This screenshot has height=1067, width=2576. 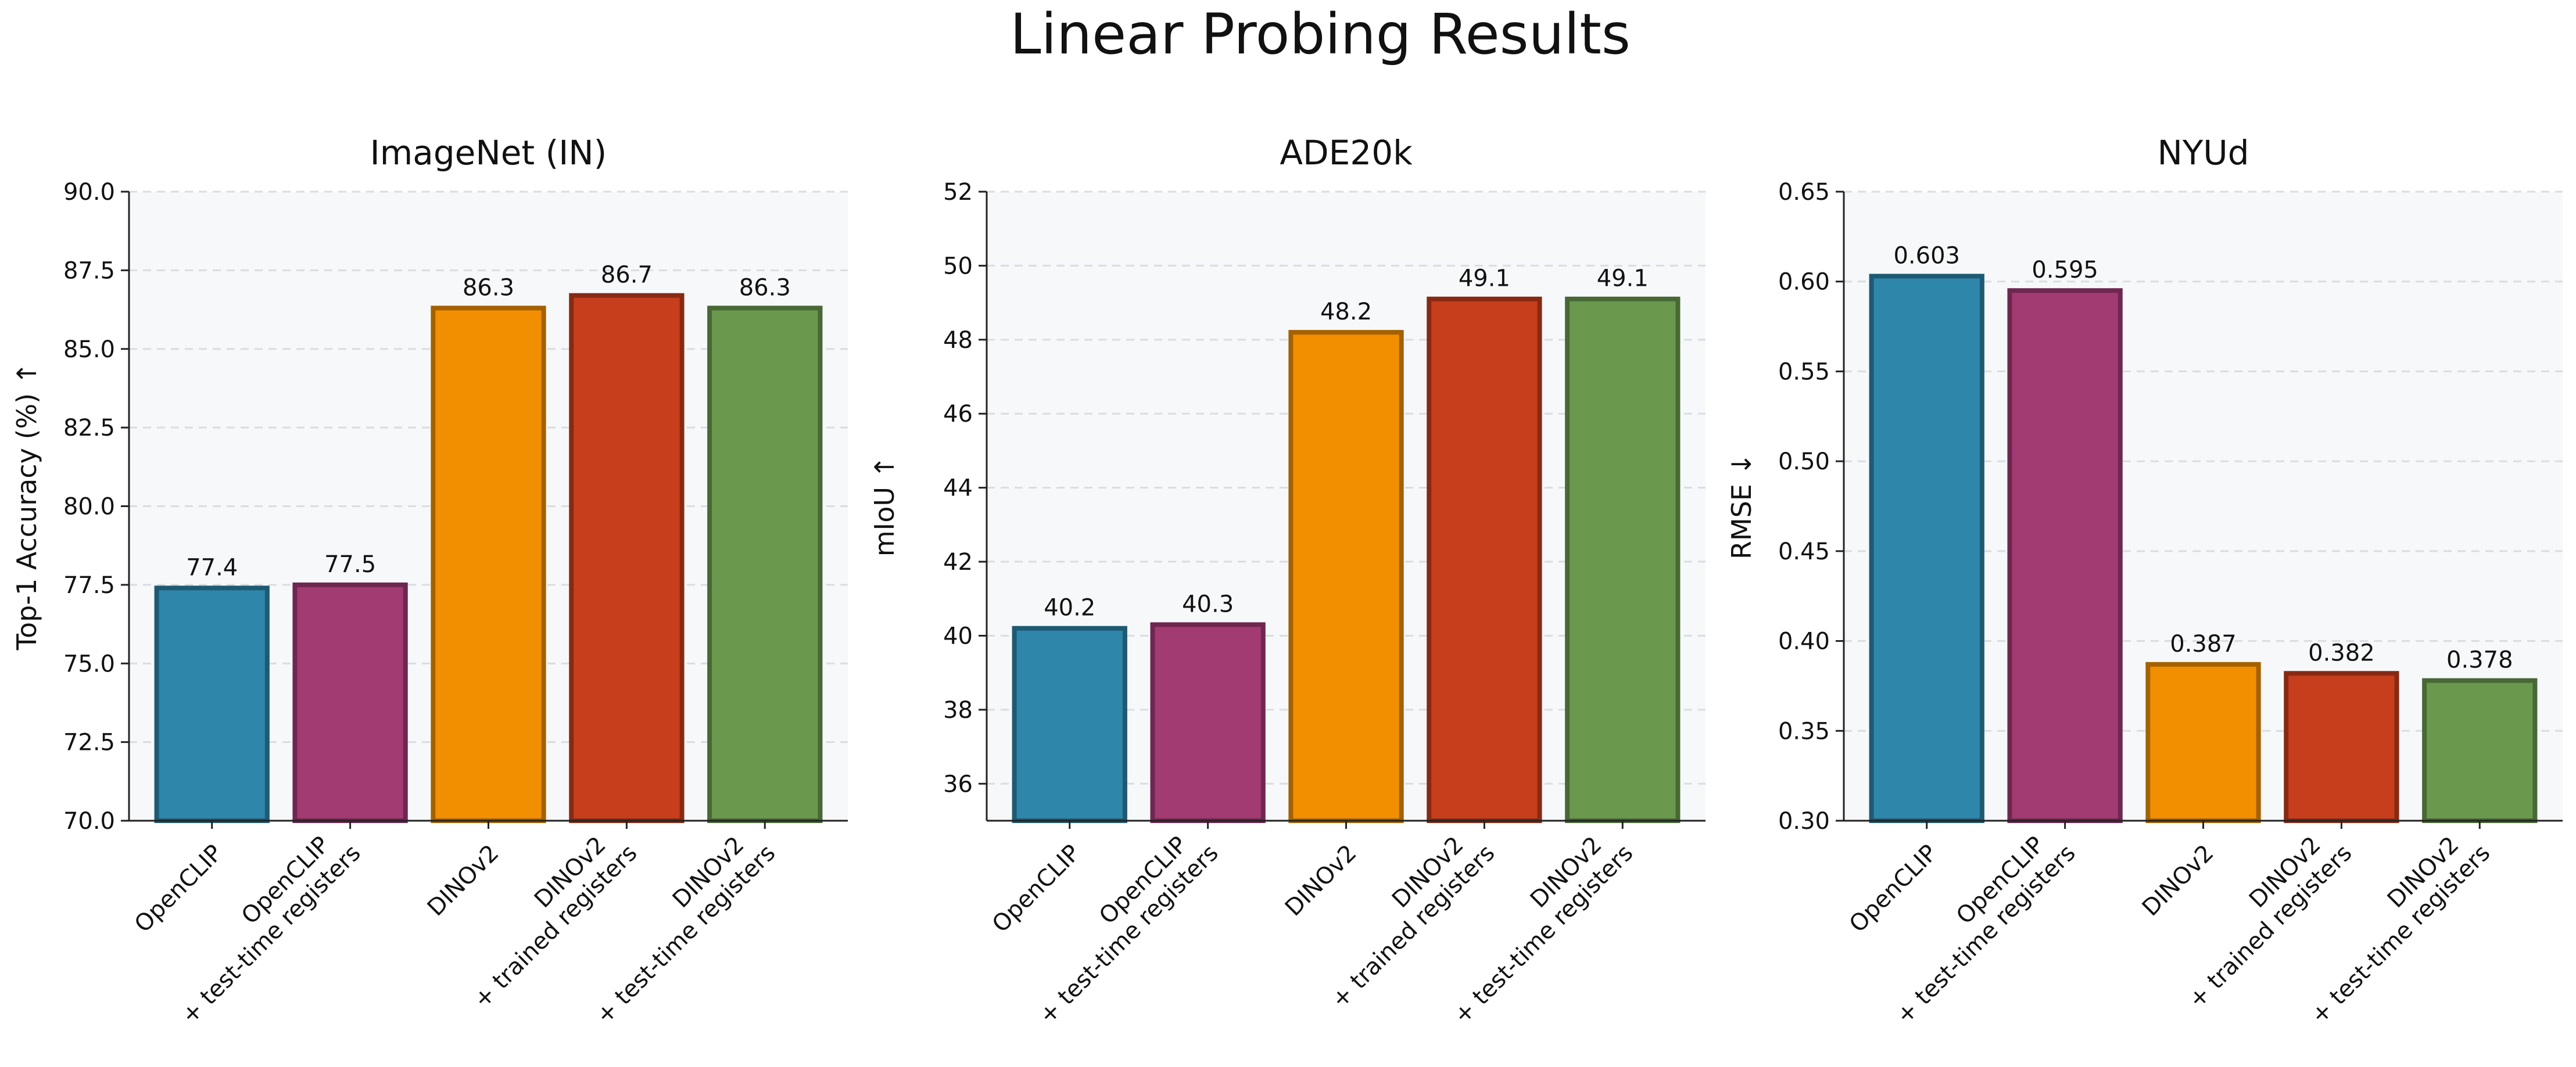 I want to click on y-axis-label: RMSE ↓, so click(x=1741, y=506).